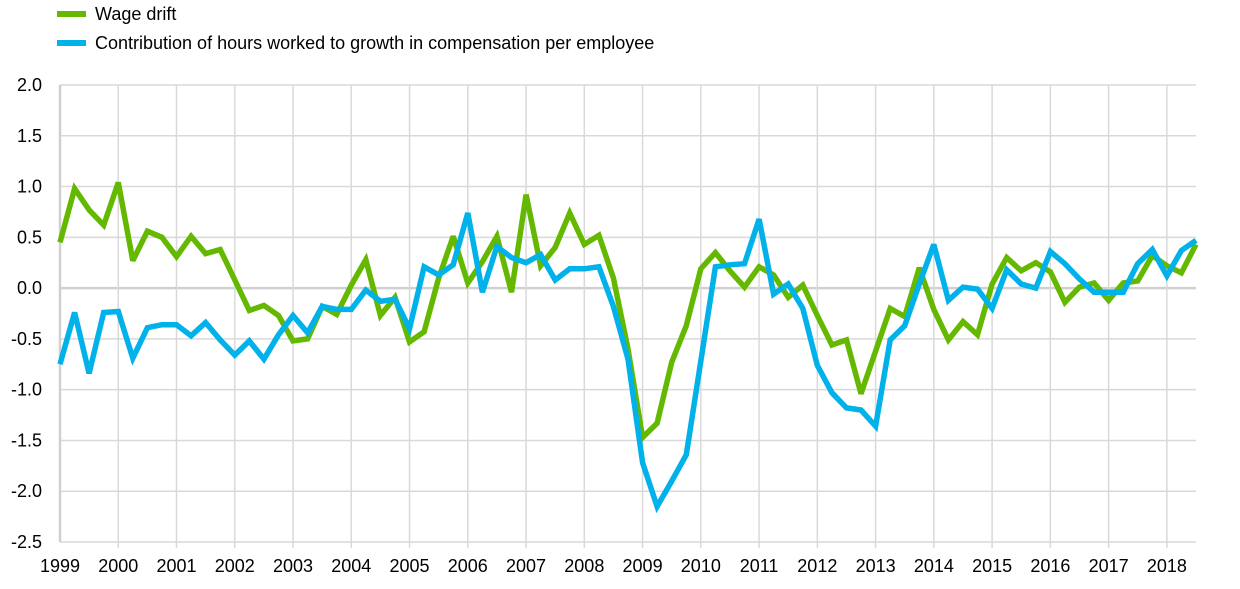 The image size is (1240, 589). Describe the element at coordinates (468, 566) in the screenshot. I see `x-tick-label: 2006` at that location.